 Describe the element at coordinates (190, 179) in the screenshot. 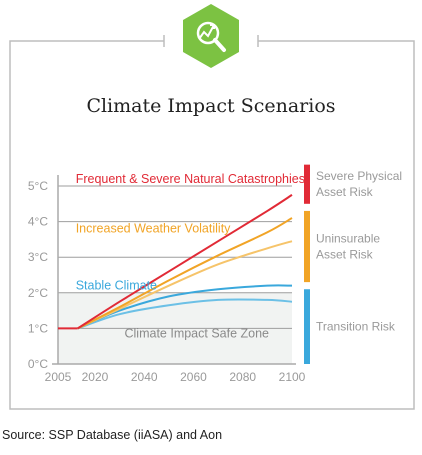

I see `annotation-label: Frequent & Severe Natural Catastrophies` at that location.